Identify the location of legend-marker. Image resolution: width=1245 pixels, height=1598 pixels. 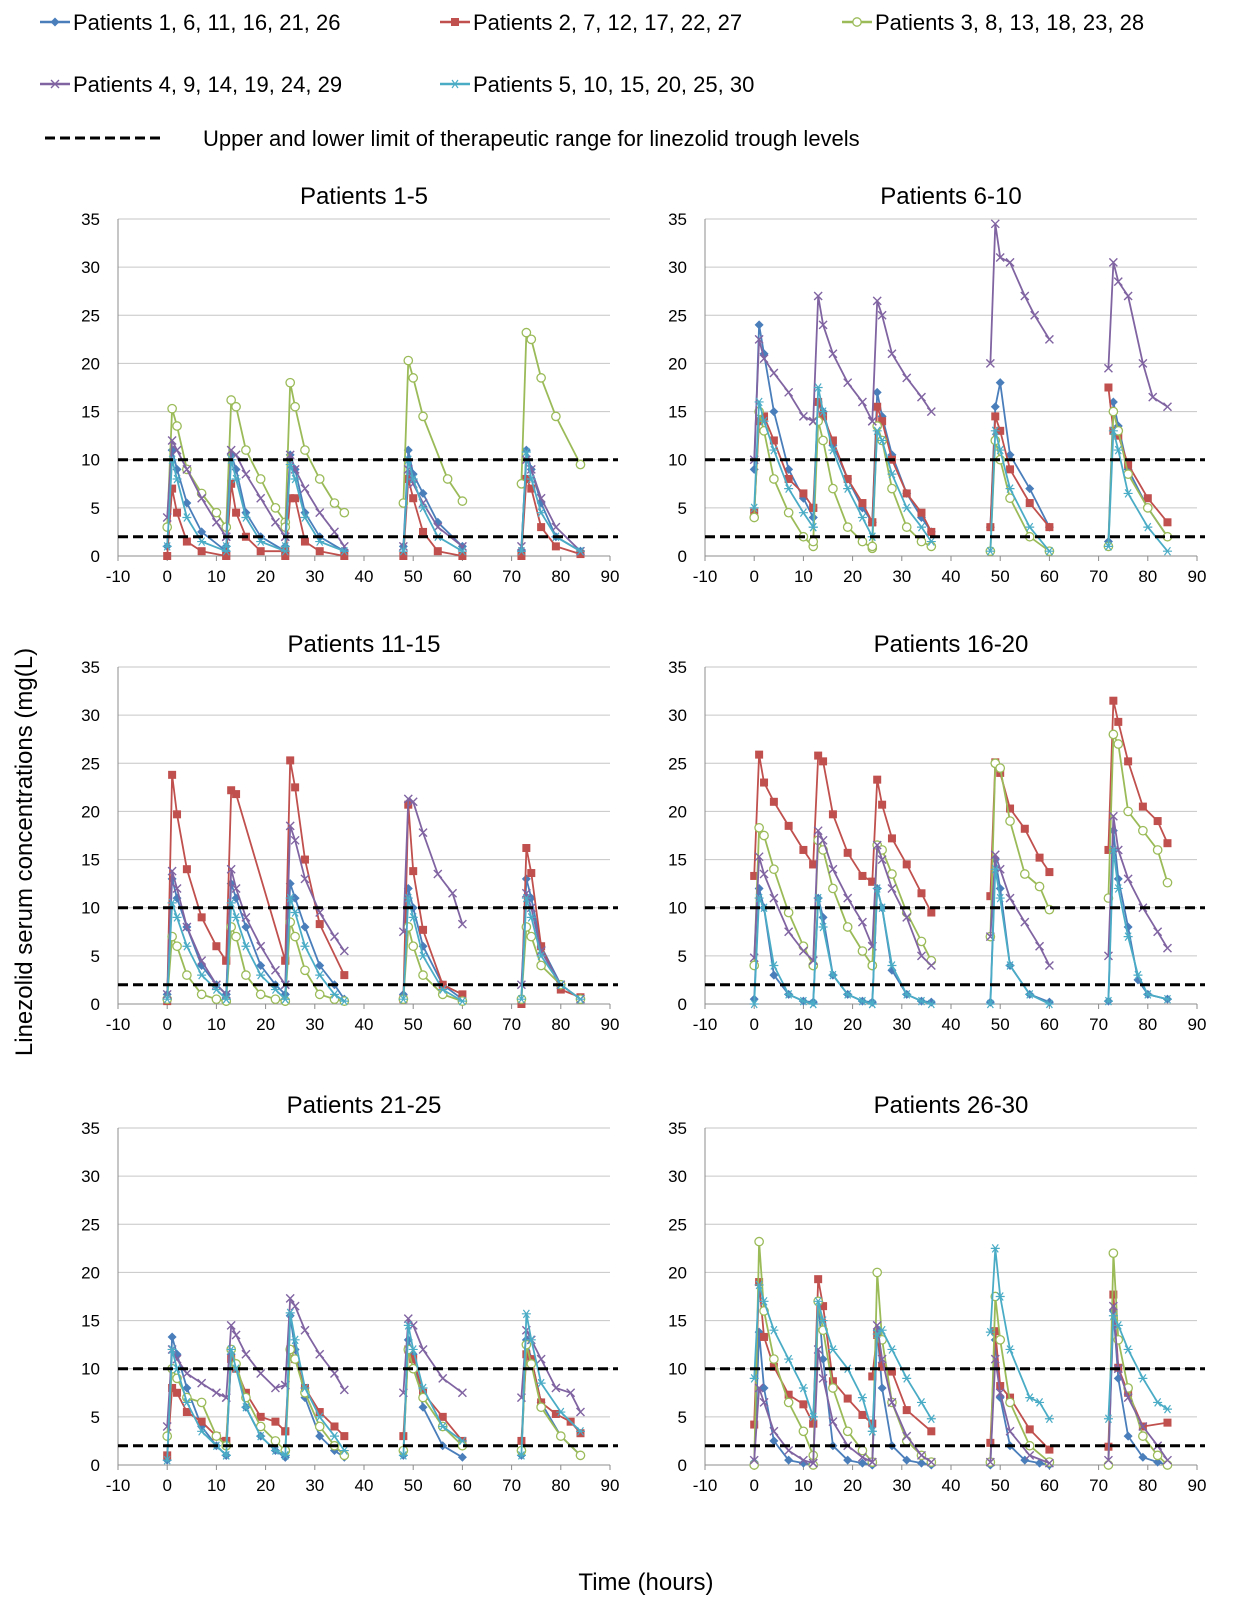
(455, 22).